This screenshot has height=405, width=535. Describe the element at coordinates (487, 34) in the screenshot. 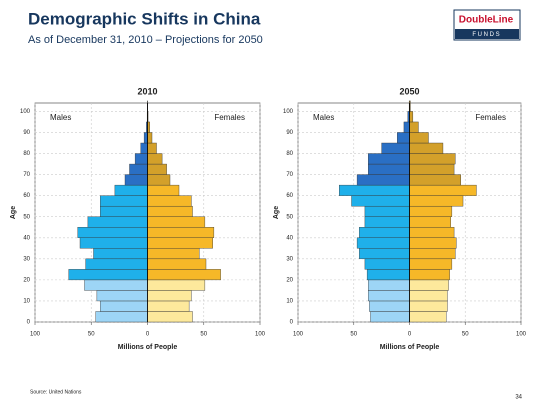

I see `logo-bar` at that location.